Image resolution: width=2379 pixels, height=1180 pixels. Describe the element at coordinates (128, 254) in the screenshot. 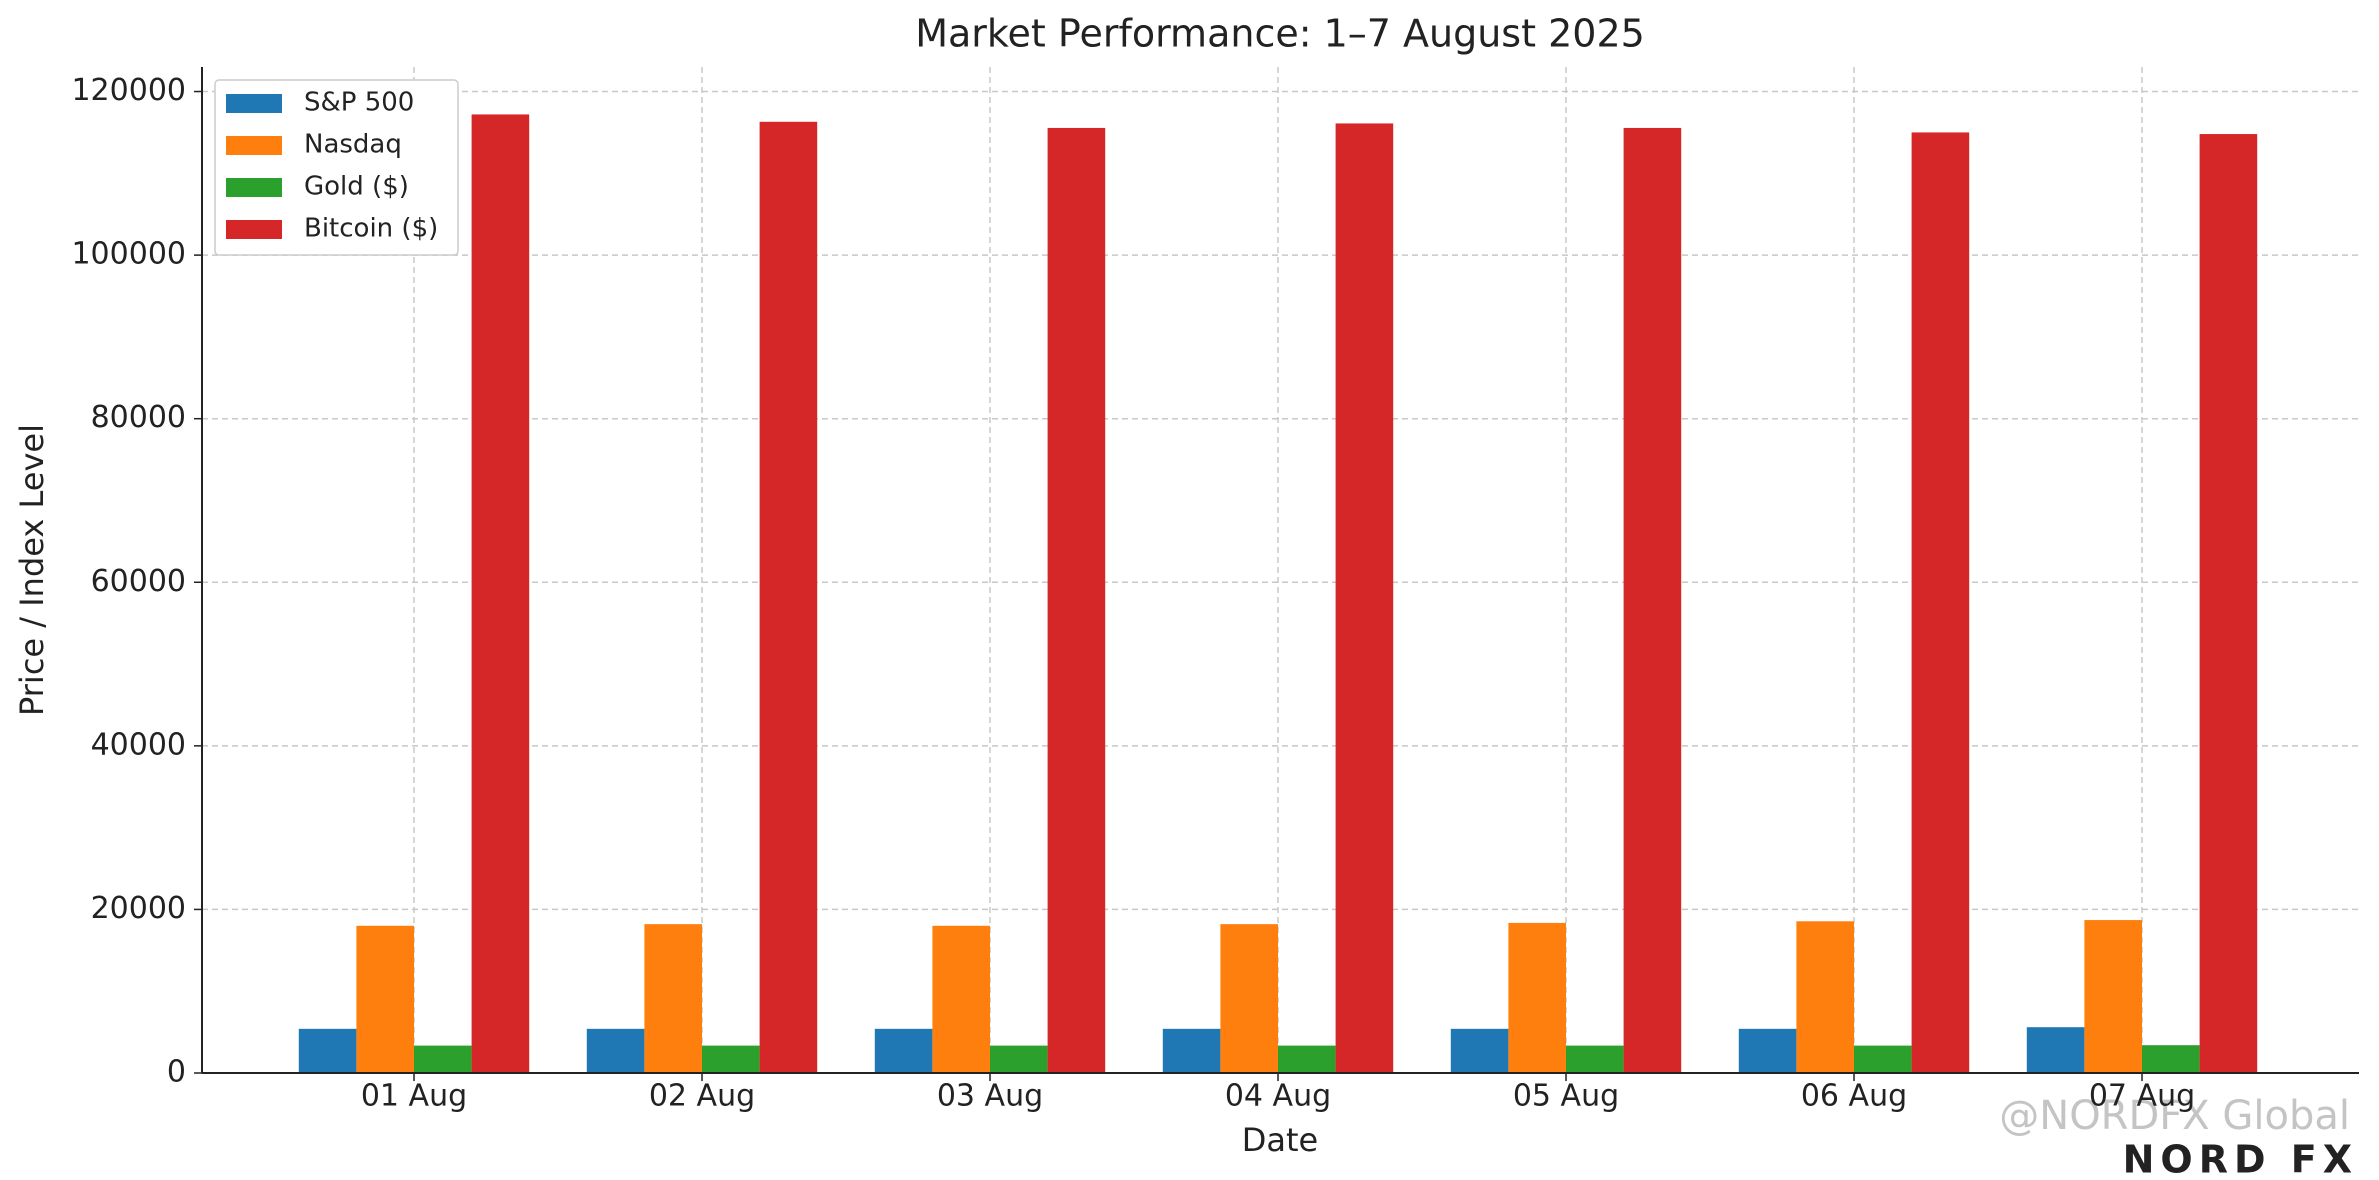

I see `y-tick-label: 100000` at that location.